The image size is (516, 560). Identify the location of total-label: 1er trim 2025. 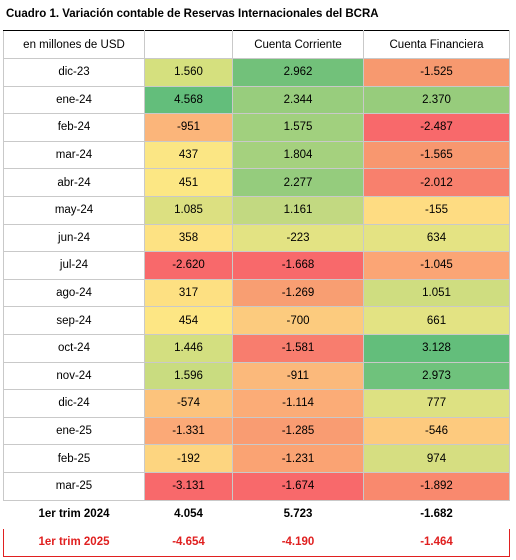
(74, 542).